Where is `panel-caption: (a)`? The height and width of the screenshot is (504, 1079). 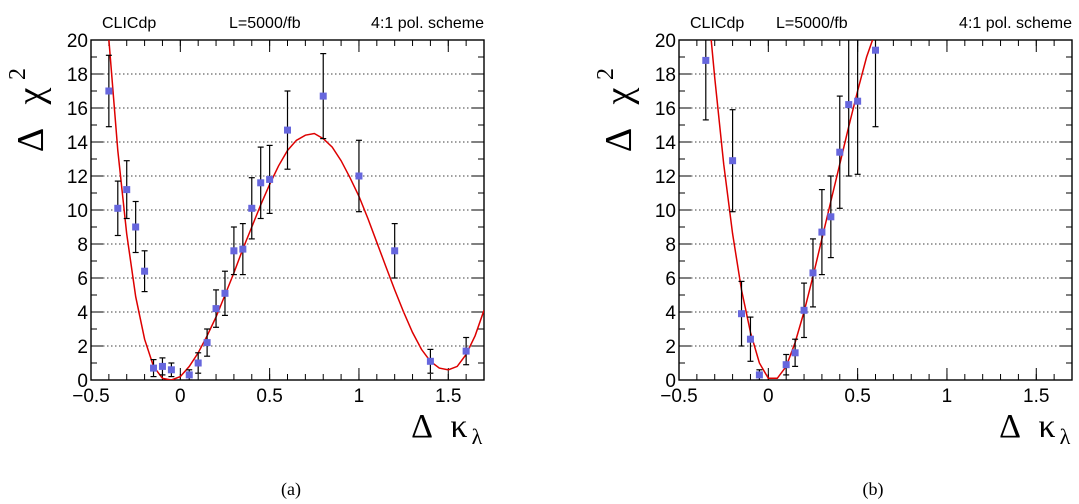 panel-caption: (a) is located at coordinates (291, 489).